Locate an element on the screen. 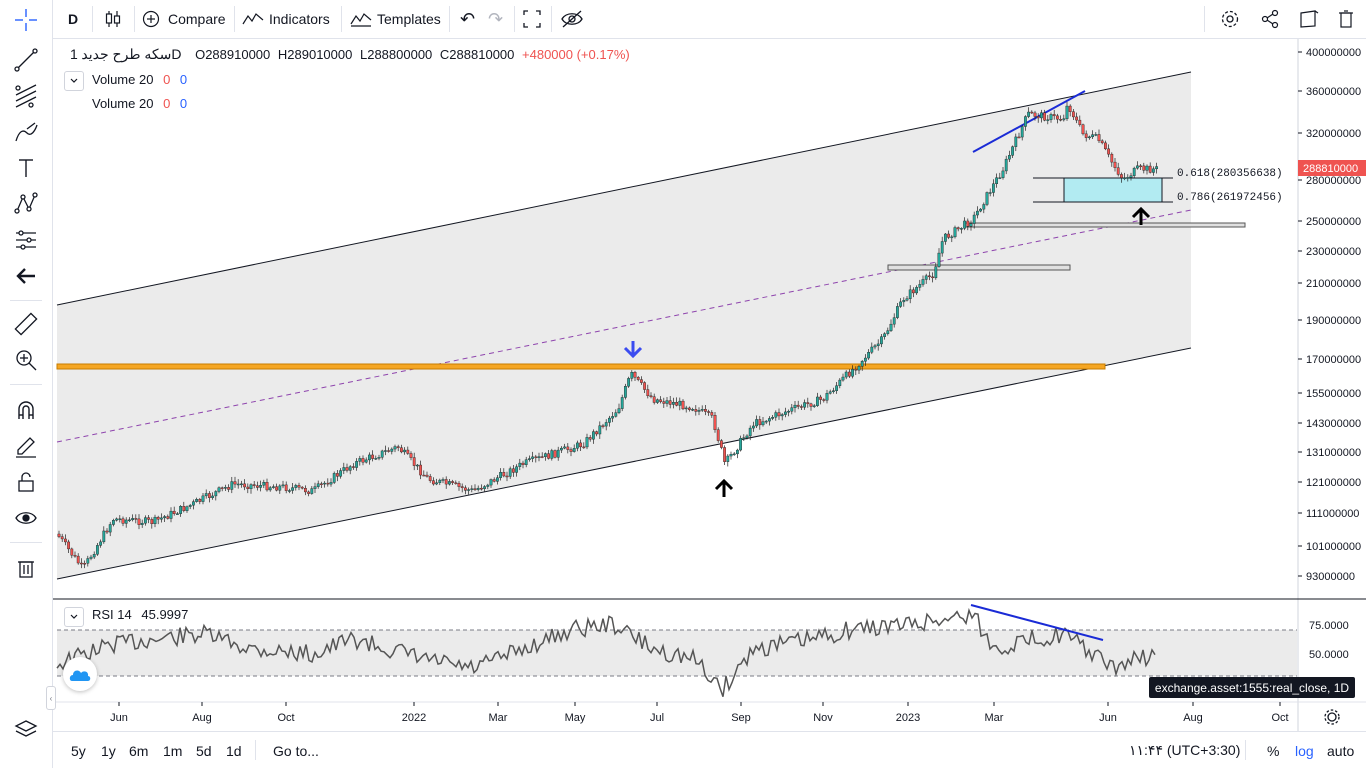 The width and height of the screenshot is (1366, 769). magnet-icon is located at coordinates (26, 410).